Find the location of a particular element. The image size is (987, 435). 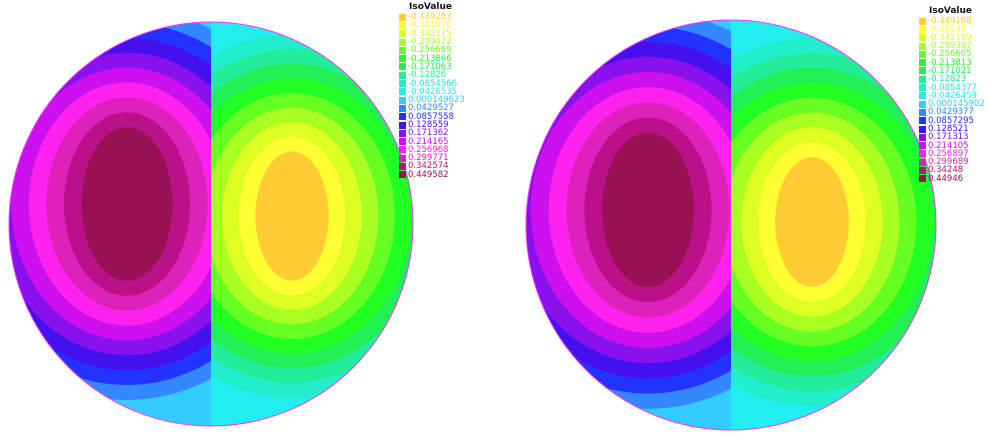

legend-entry: -0.0854566 is located at coordinates (432, 83).